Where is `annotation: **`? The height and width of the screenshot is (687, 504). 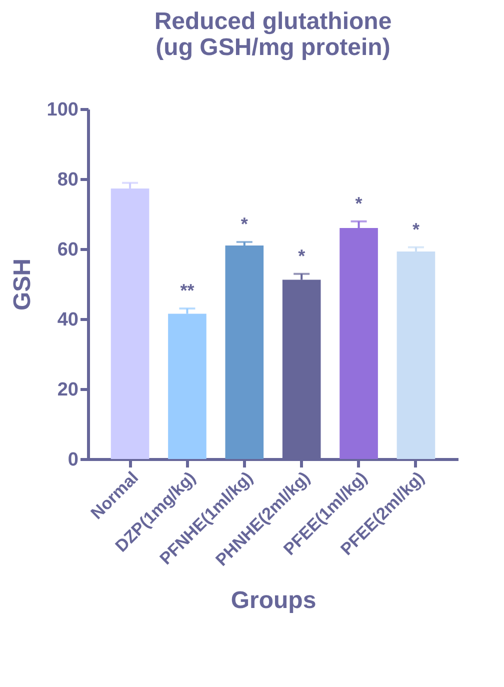
annotation: ** is located at coordinates (187, 290).